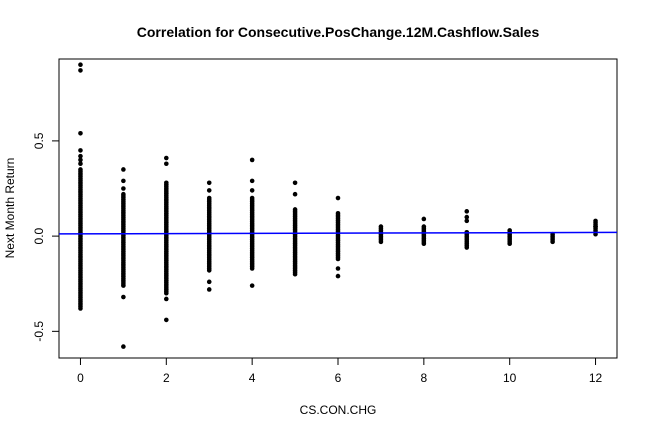  I want to click on x-tick-label: 0, so click(80, 378).